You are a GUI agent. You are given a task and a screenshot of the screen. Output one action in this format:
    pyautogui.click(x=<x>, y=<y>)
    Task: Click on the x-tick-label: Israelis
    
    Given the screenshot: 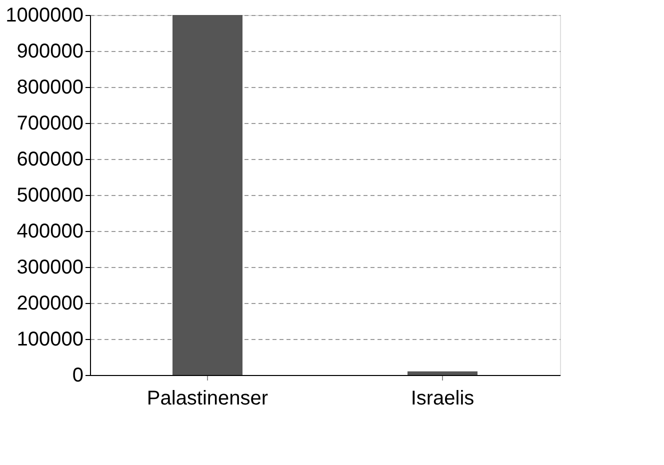 What is the action you would take?
    pyautogui.click(x=442, y=399)
    